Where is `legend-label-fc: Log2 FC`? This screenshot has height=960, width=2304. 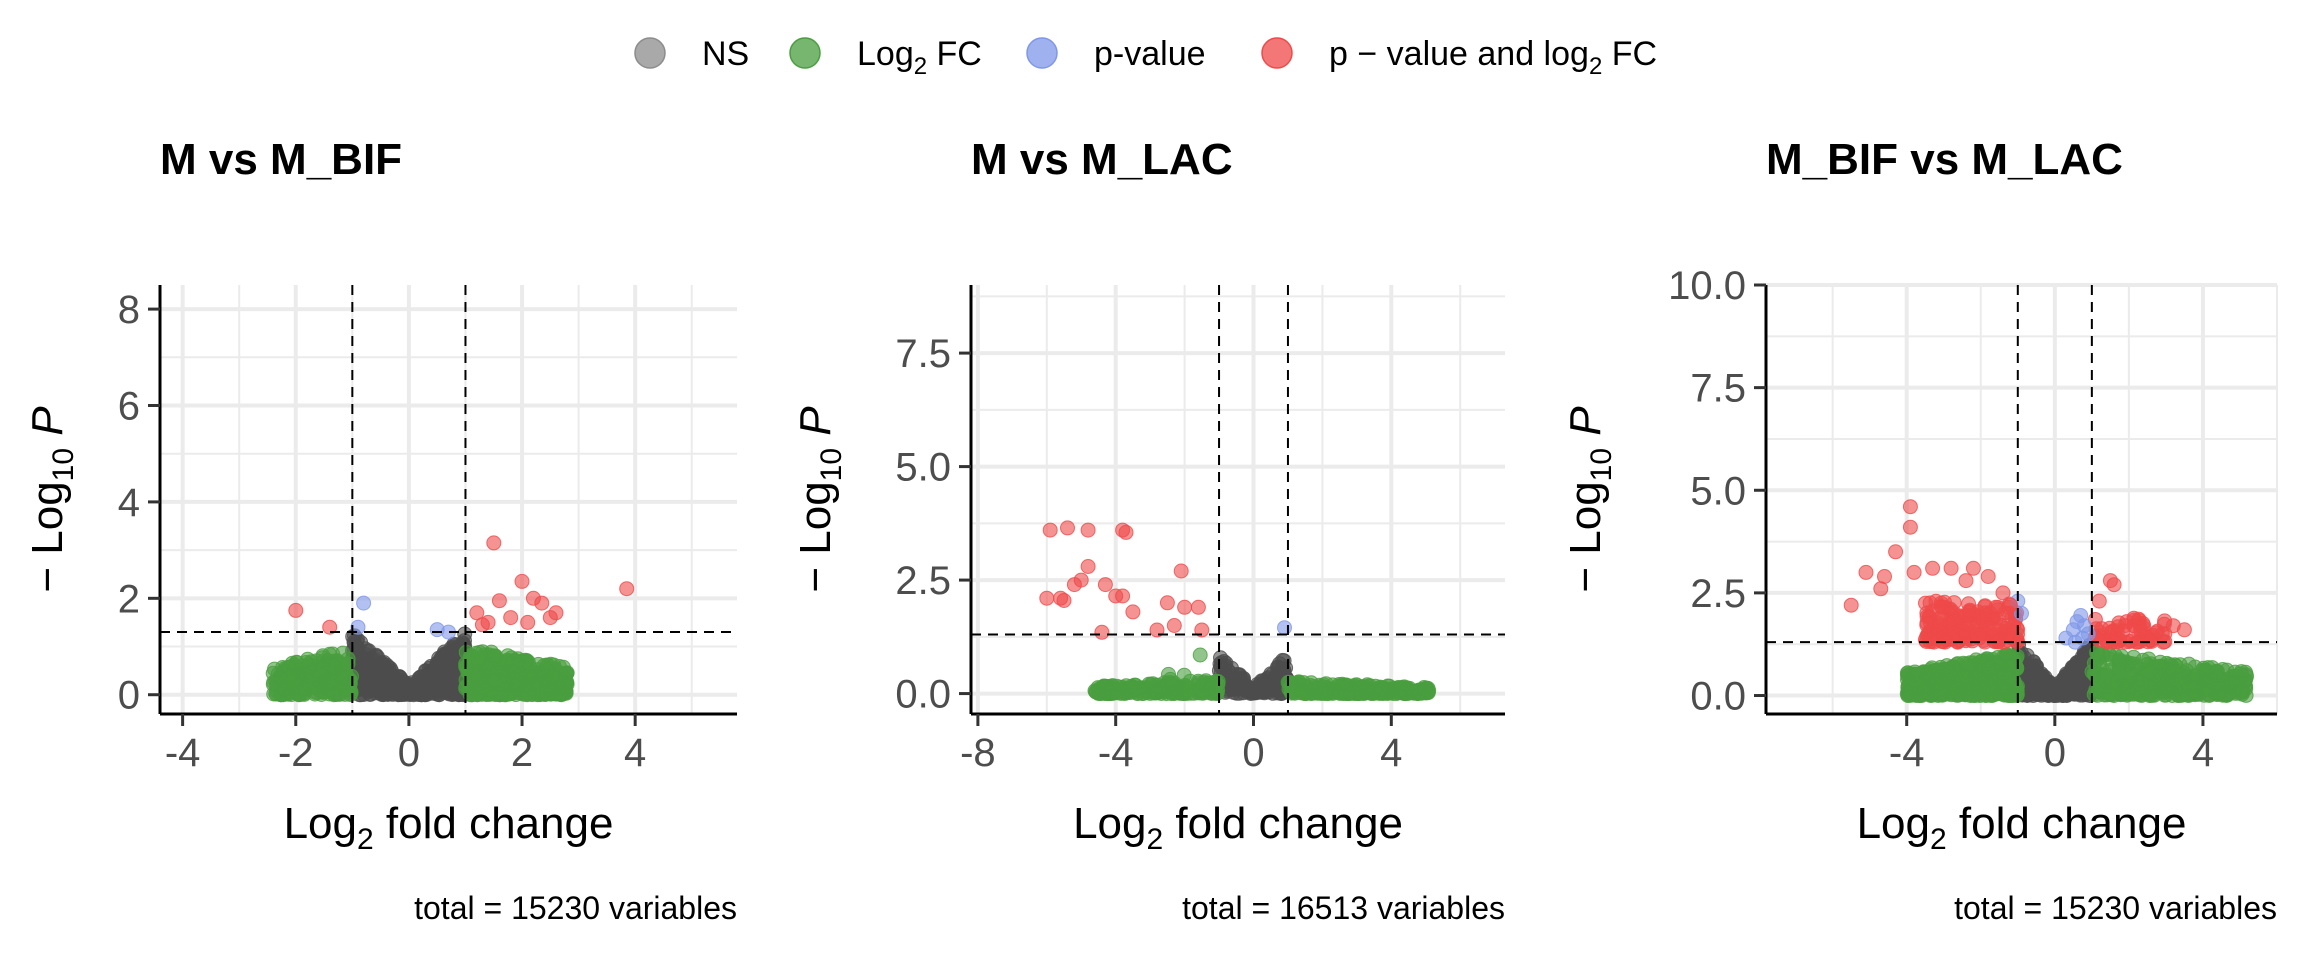 legend-label-fc: Log2 FC is located at coordinates (919, 57).